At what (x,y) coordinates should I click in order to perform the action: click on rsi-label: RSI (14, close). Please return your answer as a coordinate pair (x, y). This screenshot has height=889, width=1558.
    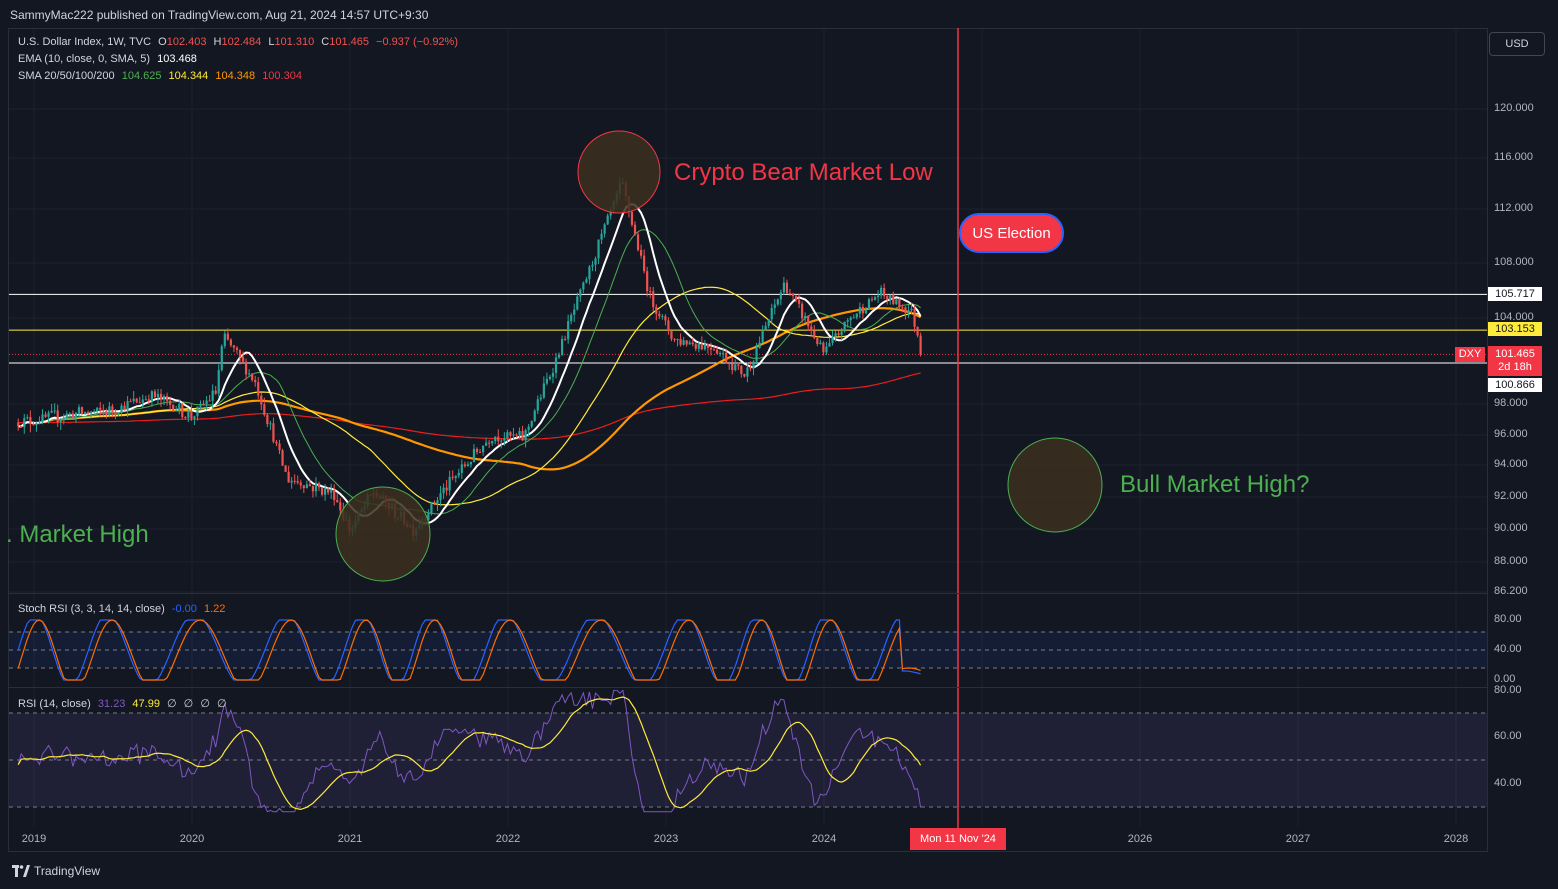
    Looking at the image, I should click on (54, 704).